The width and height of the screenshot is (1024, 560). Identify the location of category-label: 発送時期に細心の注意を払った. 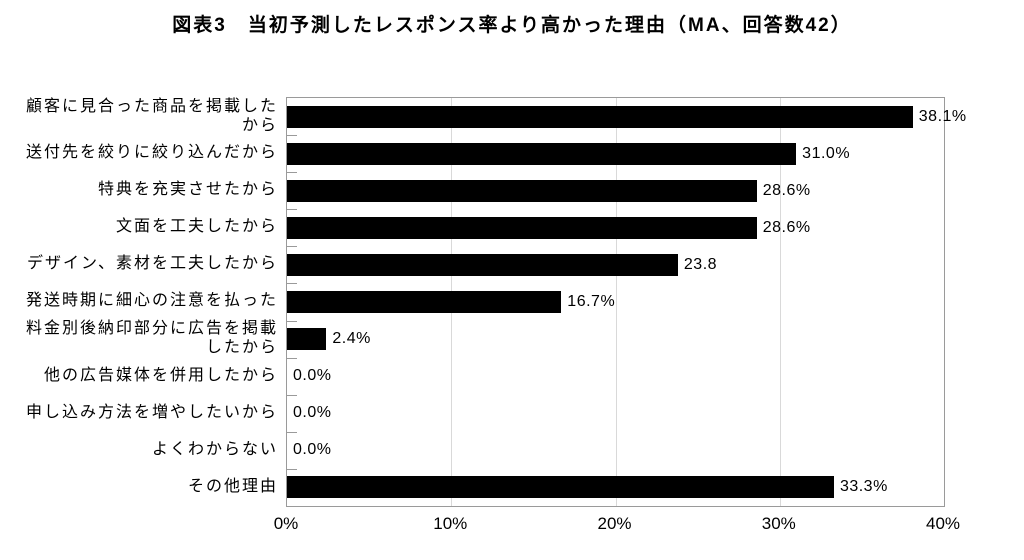
(151, 301).